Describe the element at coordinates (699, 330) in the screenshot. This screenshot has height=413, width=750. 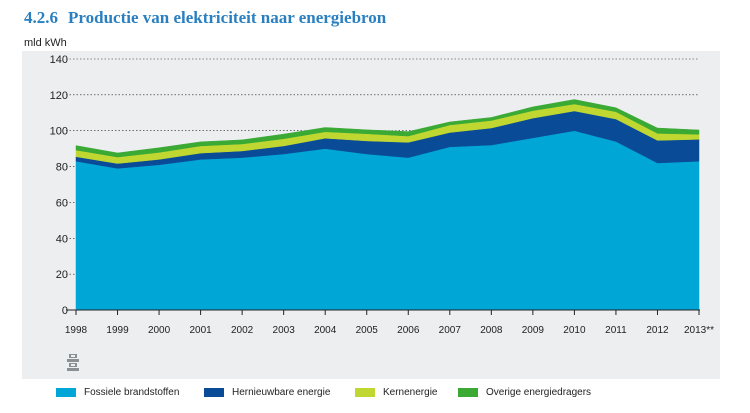
I see `x-tick-label: 2013**` at that location.